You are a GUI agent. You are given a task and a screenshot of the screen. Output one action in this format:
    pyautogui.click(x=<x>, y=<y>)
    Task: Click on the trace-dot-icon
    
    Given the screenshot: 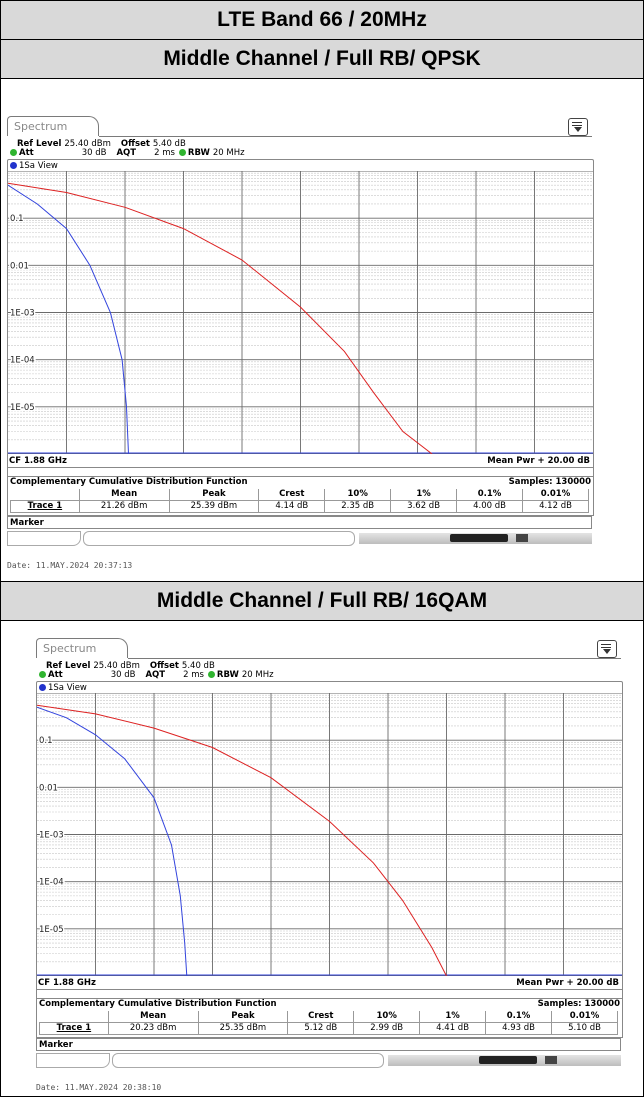 What is the action you would take?
    pyautogui.click(x=42, y=687)
    